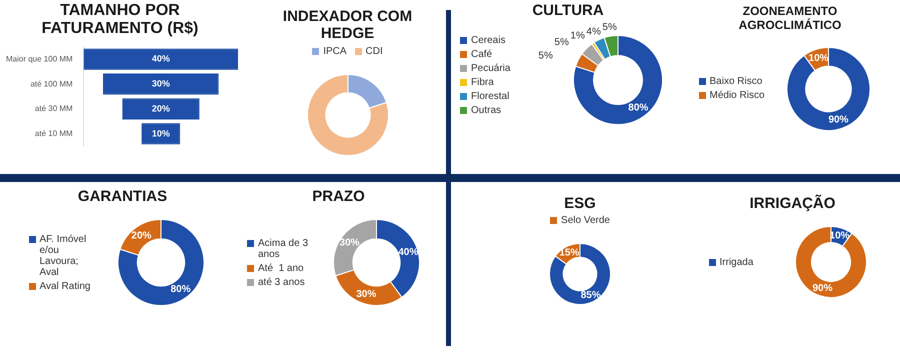  What do you see at coordinates (53, 133) in the screenshot?
I see `category-label: até 10 MM` at bounding box center [53, 133].